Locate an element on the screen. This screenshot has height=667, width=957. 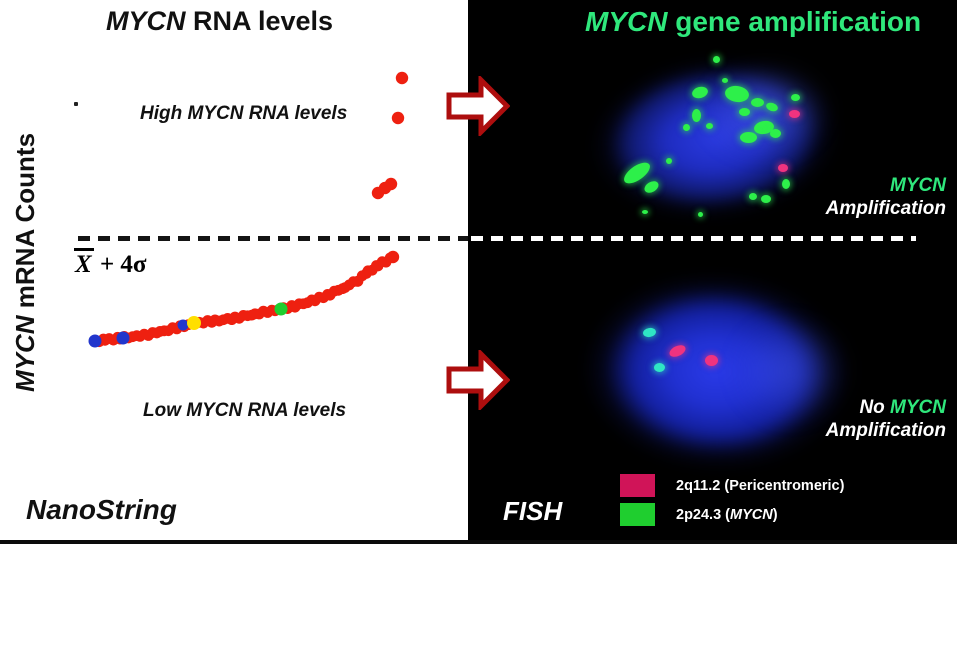
legend-swatch-mycn is located at coordinates (637, 514).